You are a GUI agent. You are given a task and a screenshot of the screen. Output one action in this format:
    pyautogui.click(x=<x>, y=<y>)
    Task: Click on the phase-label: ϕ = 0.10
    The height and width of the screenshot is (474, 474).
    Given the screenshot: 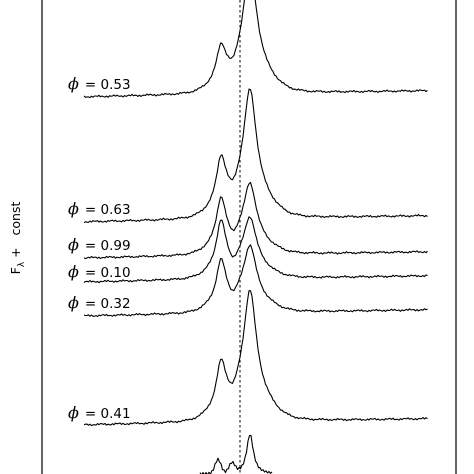 What is the action you would take?
    pyautogui.click(x=99, y=271)
    